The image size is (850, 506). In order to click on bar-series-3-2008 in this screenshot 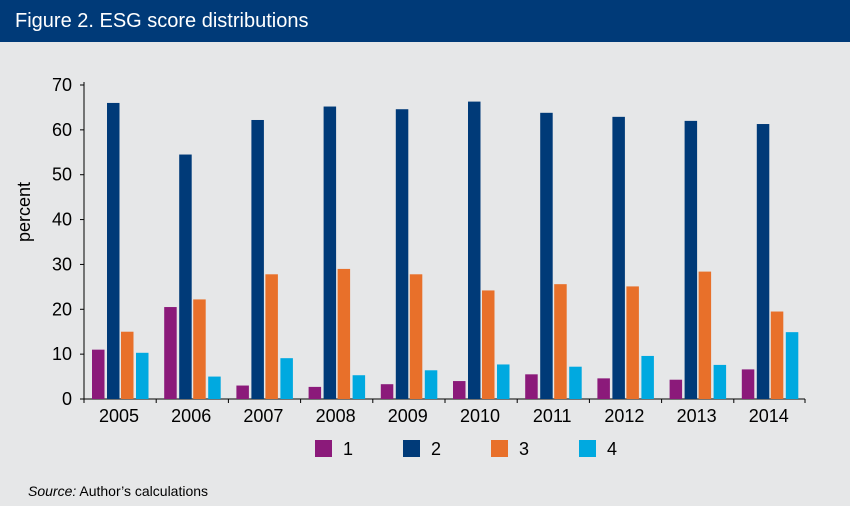, I will do `click(344, 334)`.